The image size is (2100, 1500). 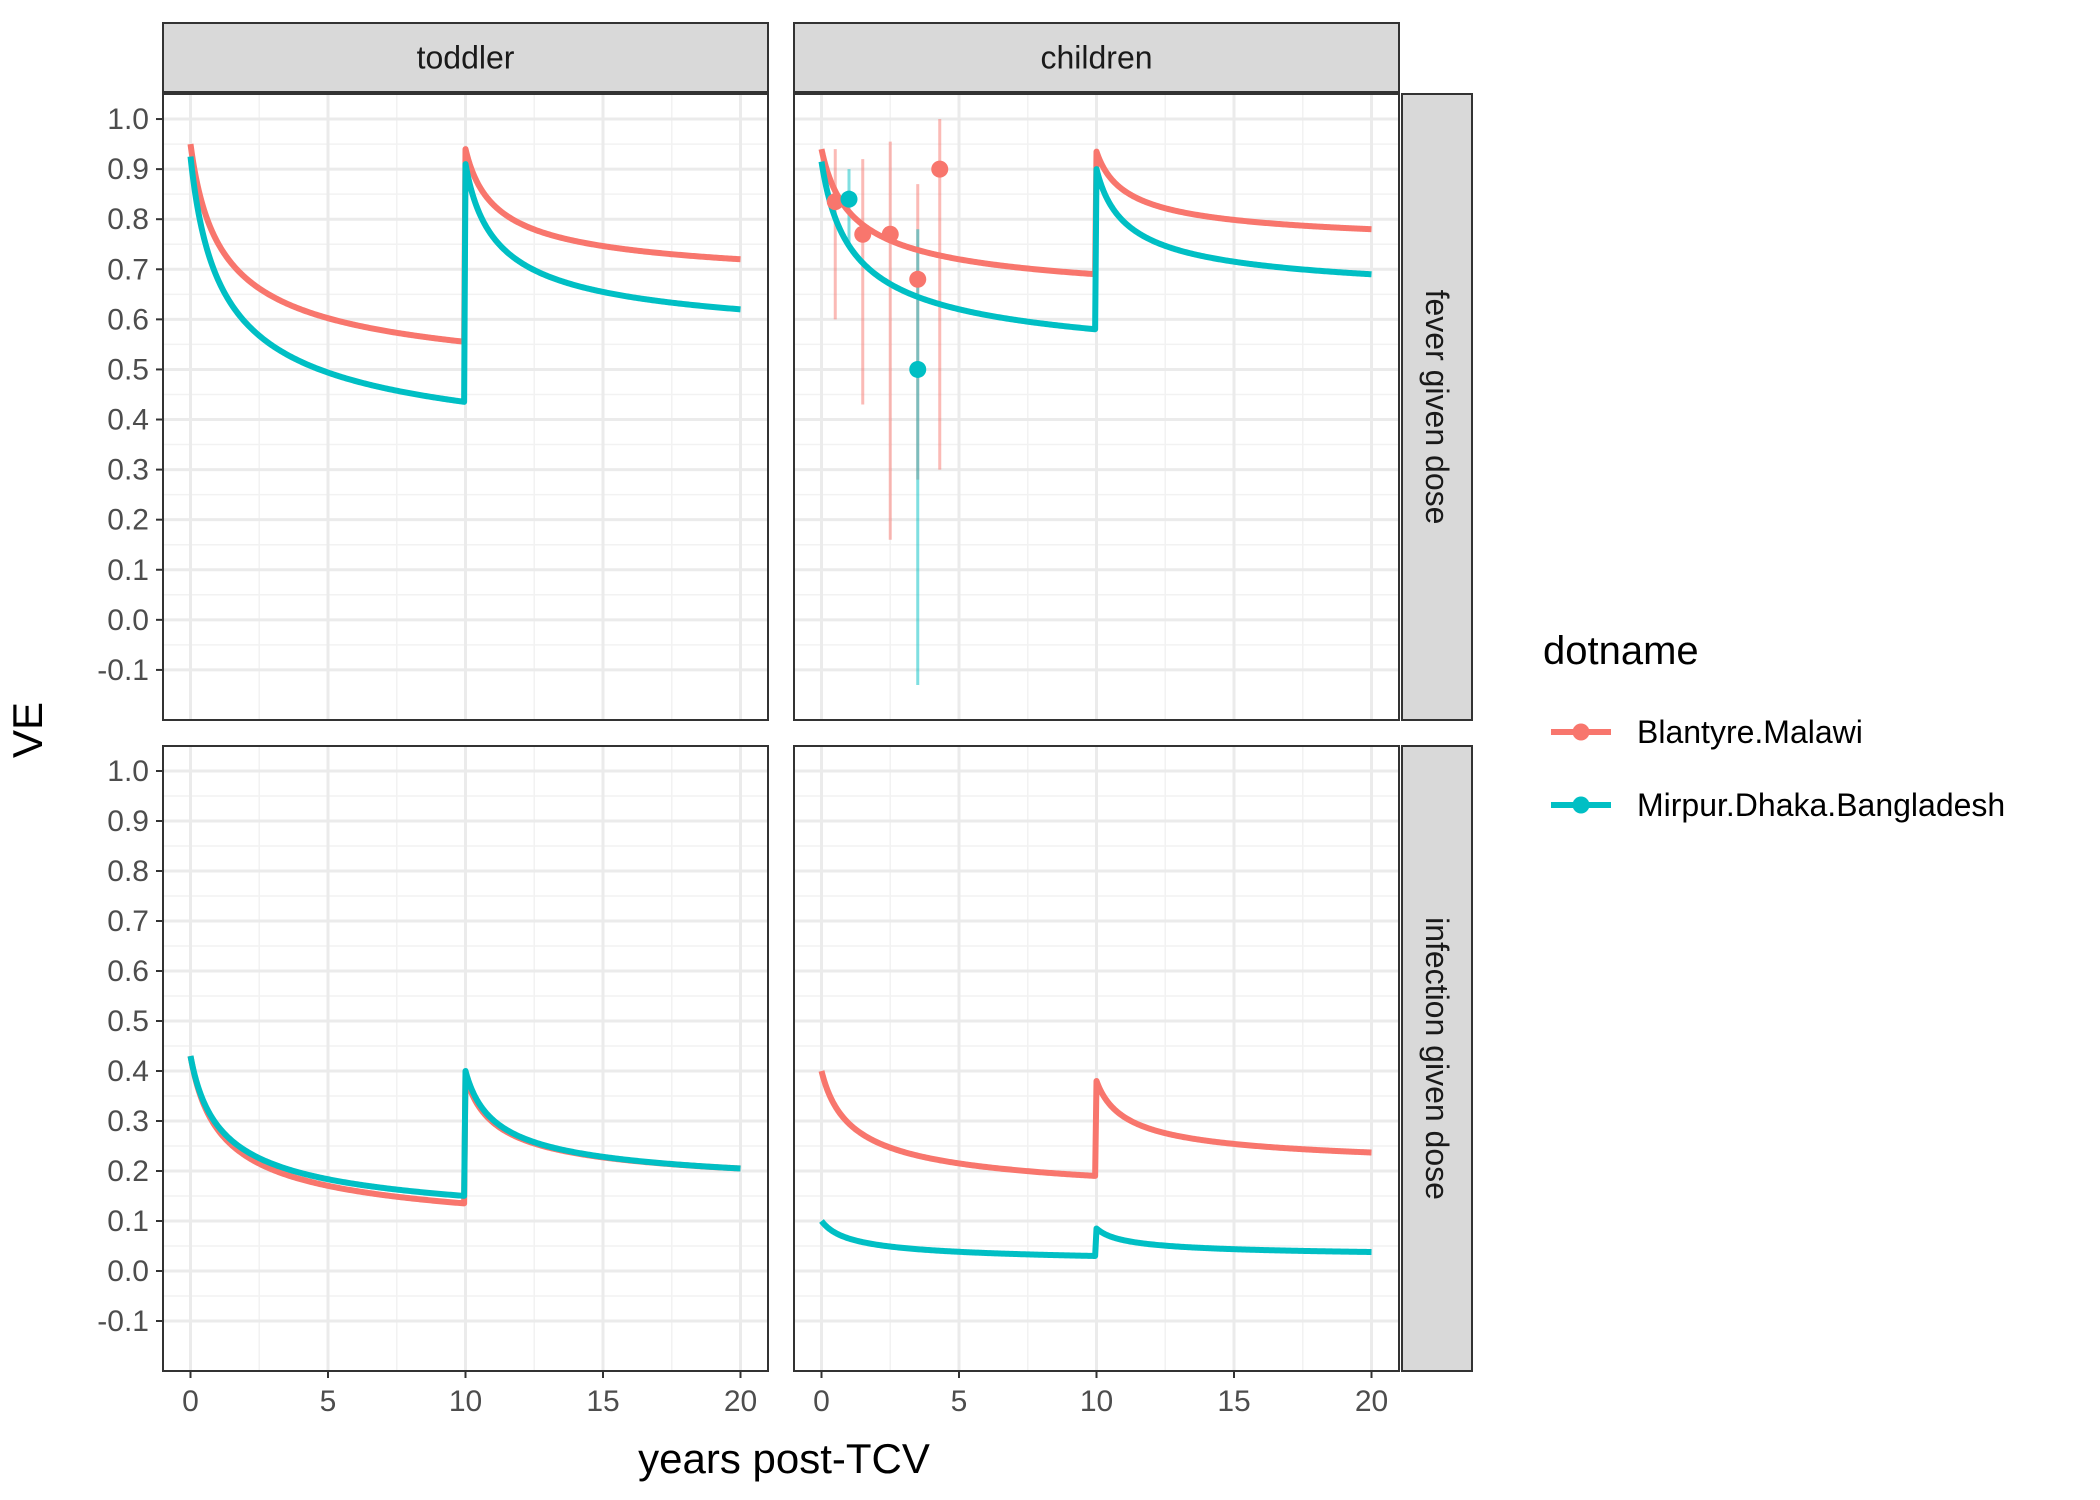 I want to click on panel-toddler-infection-given-dose, so click(x=465, y=1058).